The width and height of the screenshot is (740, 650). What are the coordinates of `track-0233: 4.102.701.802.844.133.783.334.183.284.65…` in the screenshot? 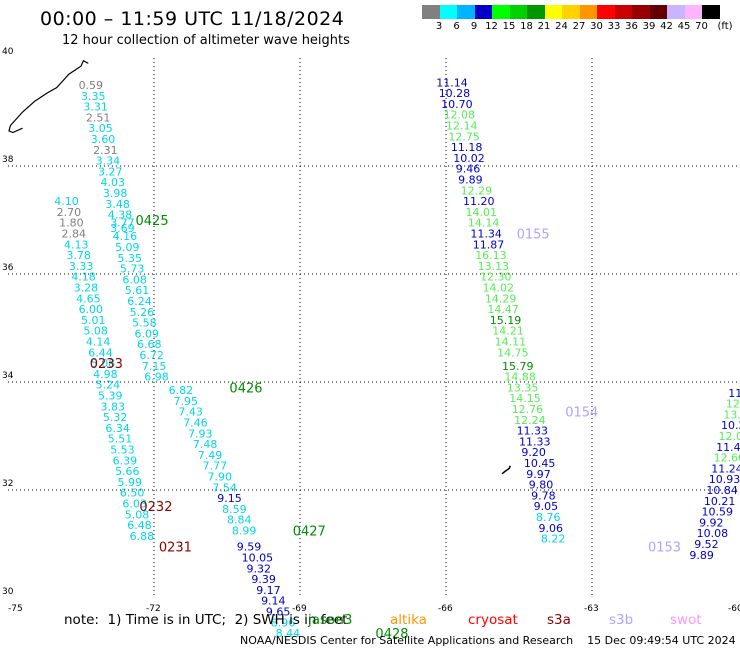 It's located at (98, 342).